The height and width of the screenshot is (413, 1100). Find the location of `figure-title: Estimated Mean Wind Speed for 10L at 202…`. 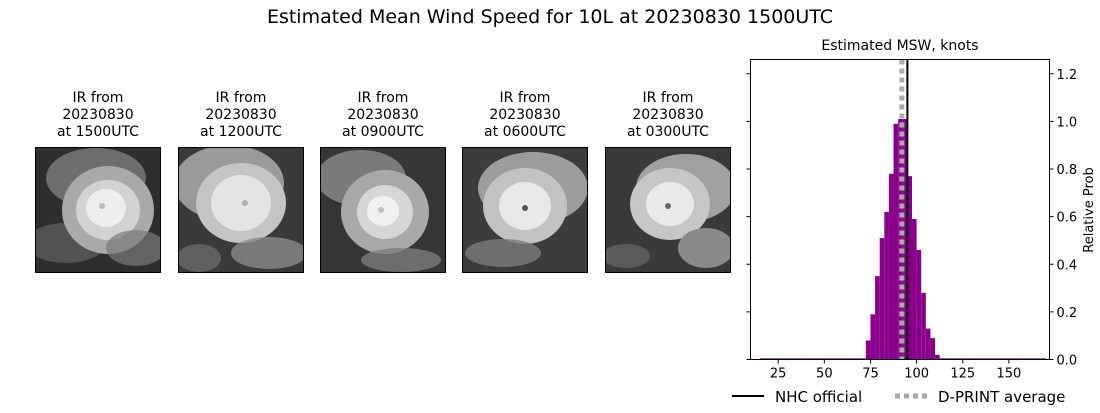

figure-title: Estimated Mean Wind Speed for 10L at 202… is located at coordinates (550, 17).